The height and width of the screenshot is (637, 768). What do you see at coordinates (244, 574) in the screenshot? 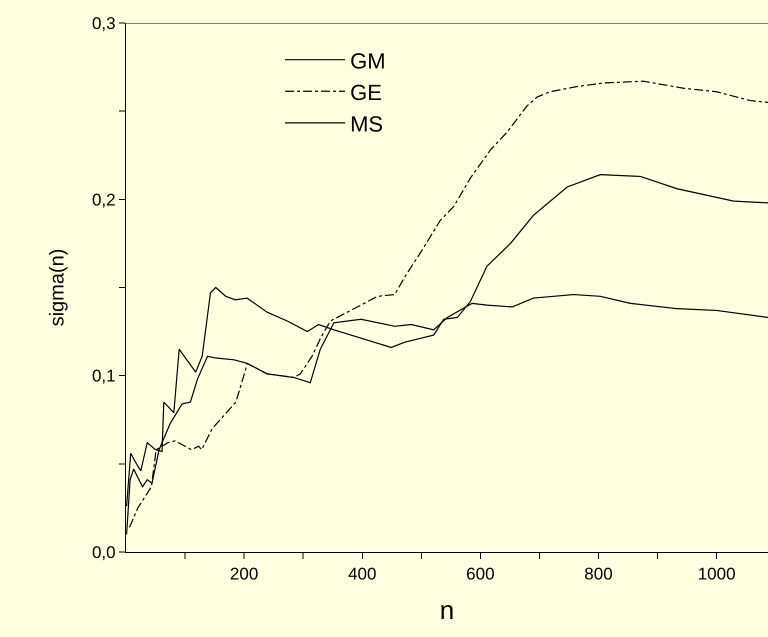
I see `x-tick-label: 200` at bounding box center [244, 574].